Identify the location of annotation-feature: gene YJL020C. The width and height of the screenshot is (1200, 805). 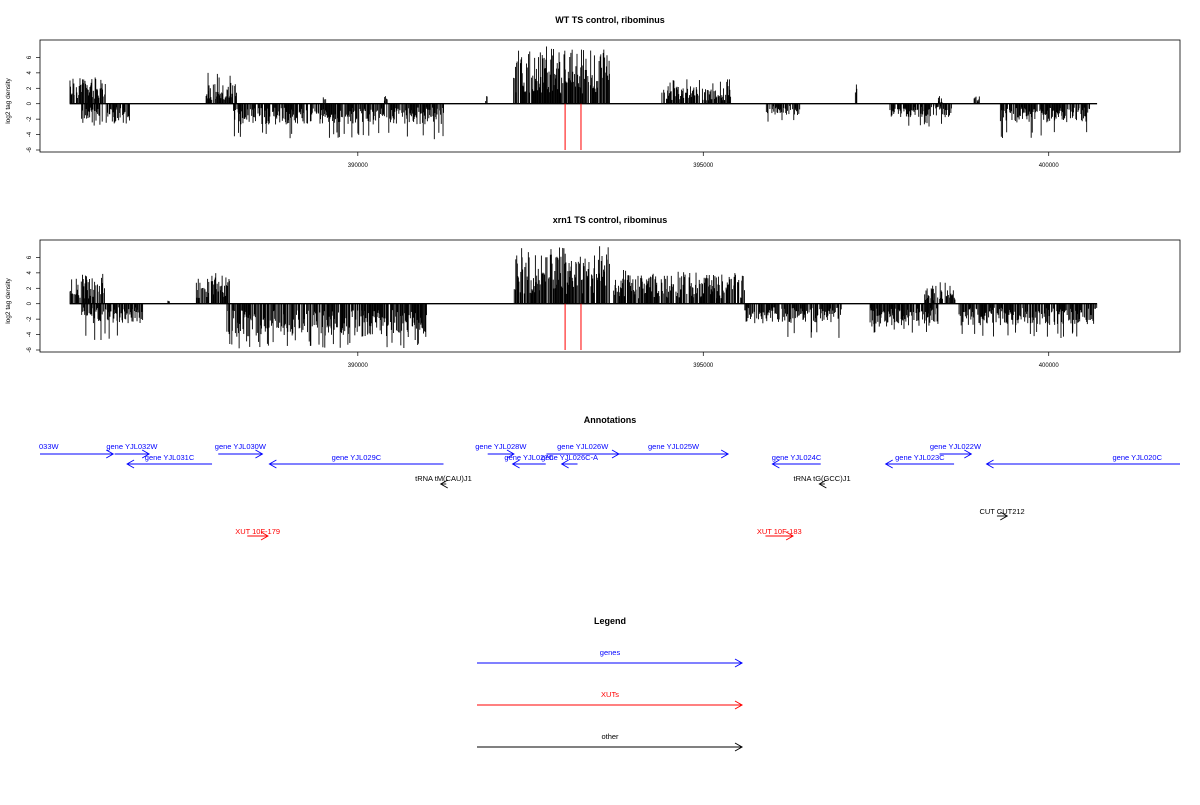
(1082, 461).